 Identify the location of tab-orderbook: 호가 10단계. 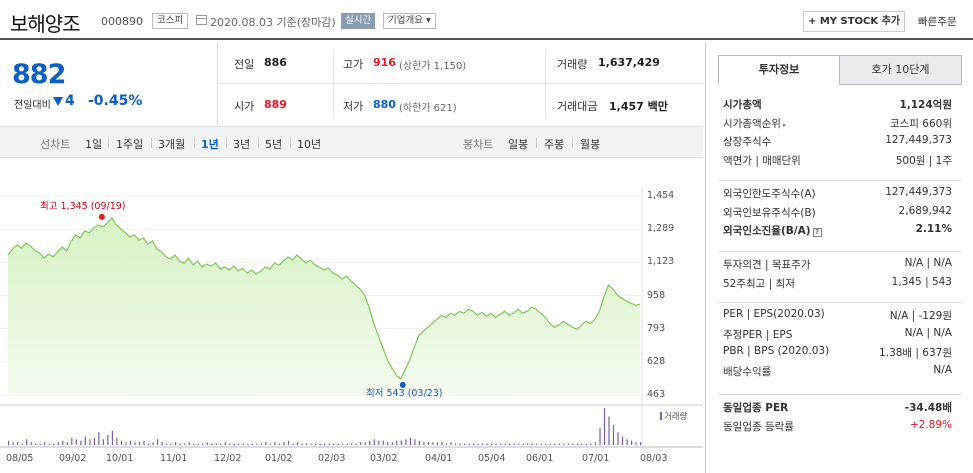
(900, 70).